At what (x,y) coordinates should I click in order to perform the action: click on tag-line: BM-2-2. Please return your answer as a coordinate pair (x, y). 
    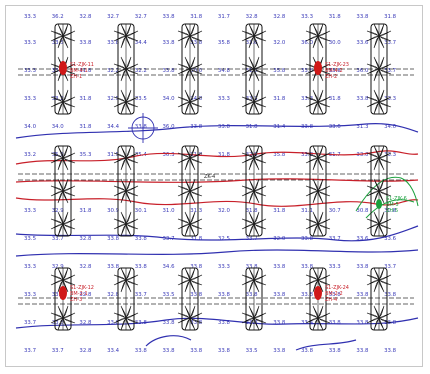
    Looking at the image, I should click on (334, 294).